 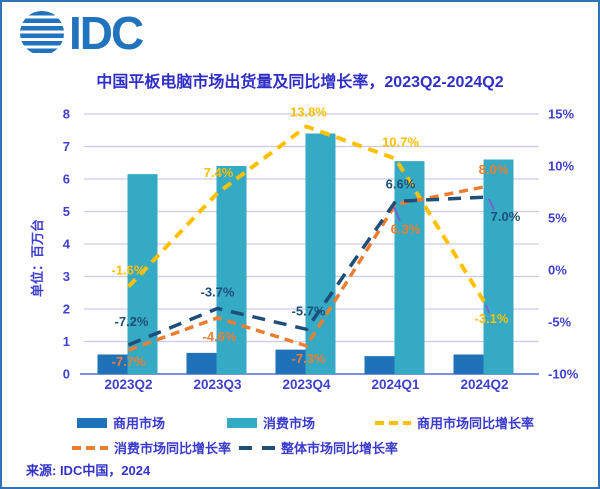 I want to click on bar-commercial-2023Q2, so click(x=112, y=364).